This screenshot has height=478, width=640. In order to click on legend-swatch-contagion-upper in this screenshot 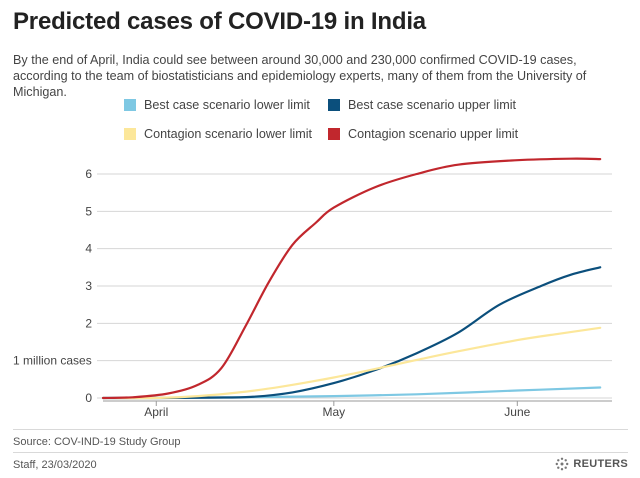, I will do `click(334, 134)`.